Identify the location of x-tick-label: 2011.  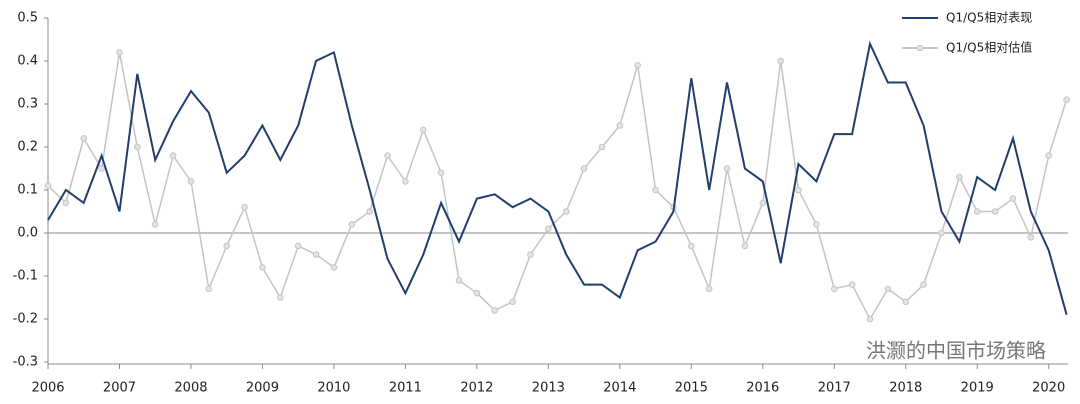
(405, 388).